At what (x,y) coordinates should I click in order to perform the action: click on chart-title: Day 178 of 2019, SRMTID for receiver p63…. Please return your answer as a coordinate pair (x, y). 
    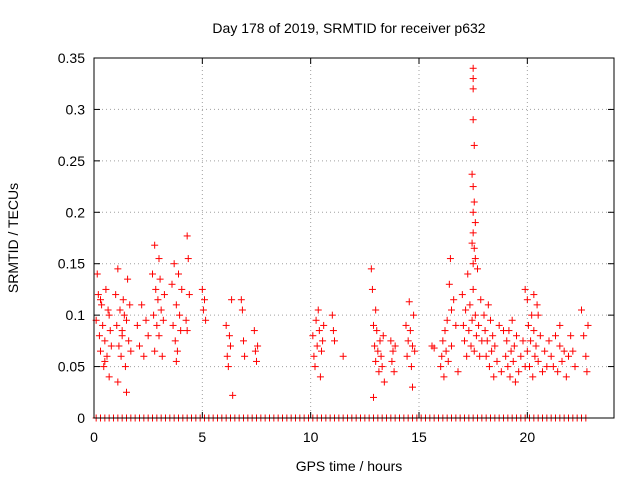
    Looking at the image, I should click on (348, 28).